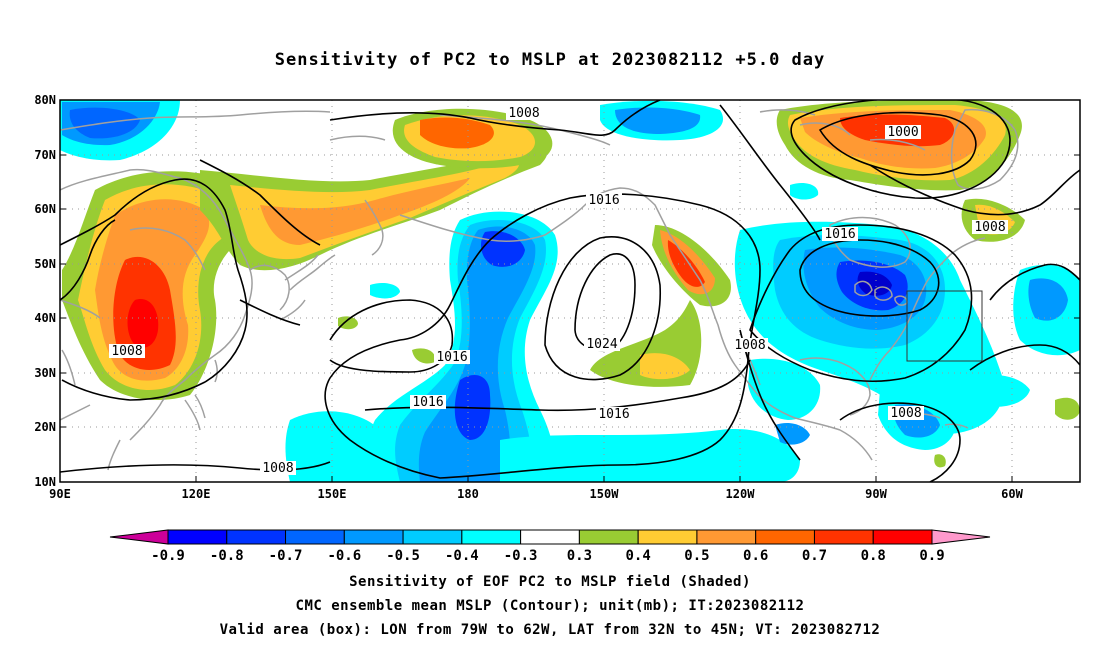 The height and width of the screenshot is (650, 1100). Describe the element at coordinates (579, 556) in the screenshot. I see `colorbar-label: 0.3` at that location.